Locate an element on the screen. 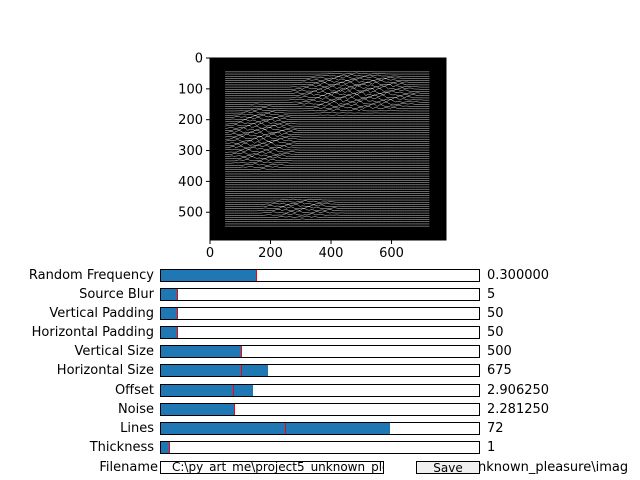  x-tick-label: 200 is located at coordinates (270, 253).